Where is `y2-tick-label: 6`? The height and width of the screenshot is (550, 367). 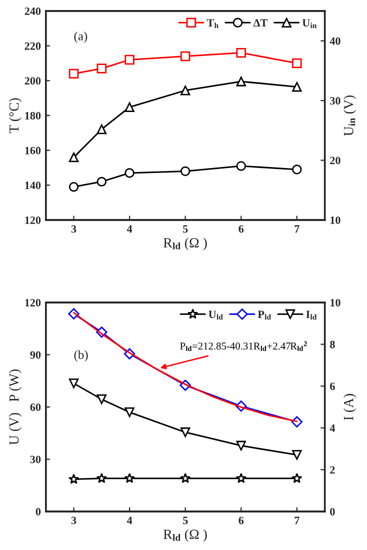 y2-tick-label: 6 is located at coordinates (332, 386).